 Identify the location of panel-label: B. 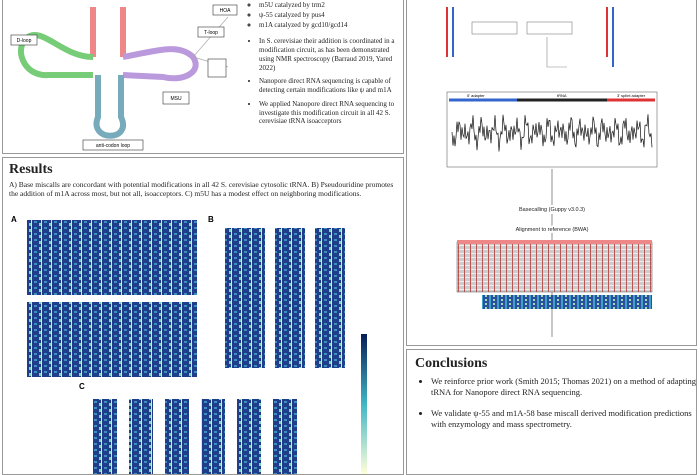
(211, 219).